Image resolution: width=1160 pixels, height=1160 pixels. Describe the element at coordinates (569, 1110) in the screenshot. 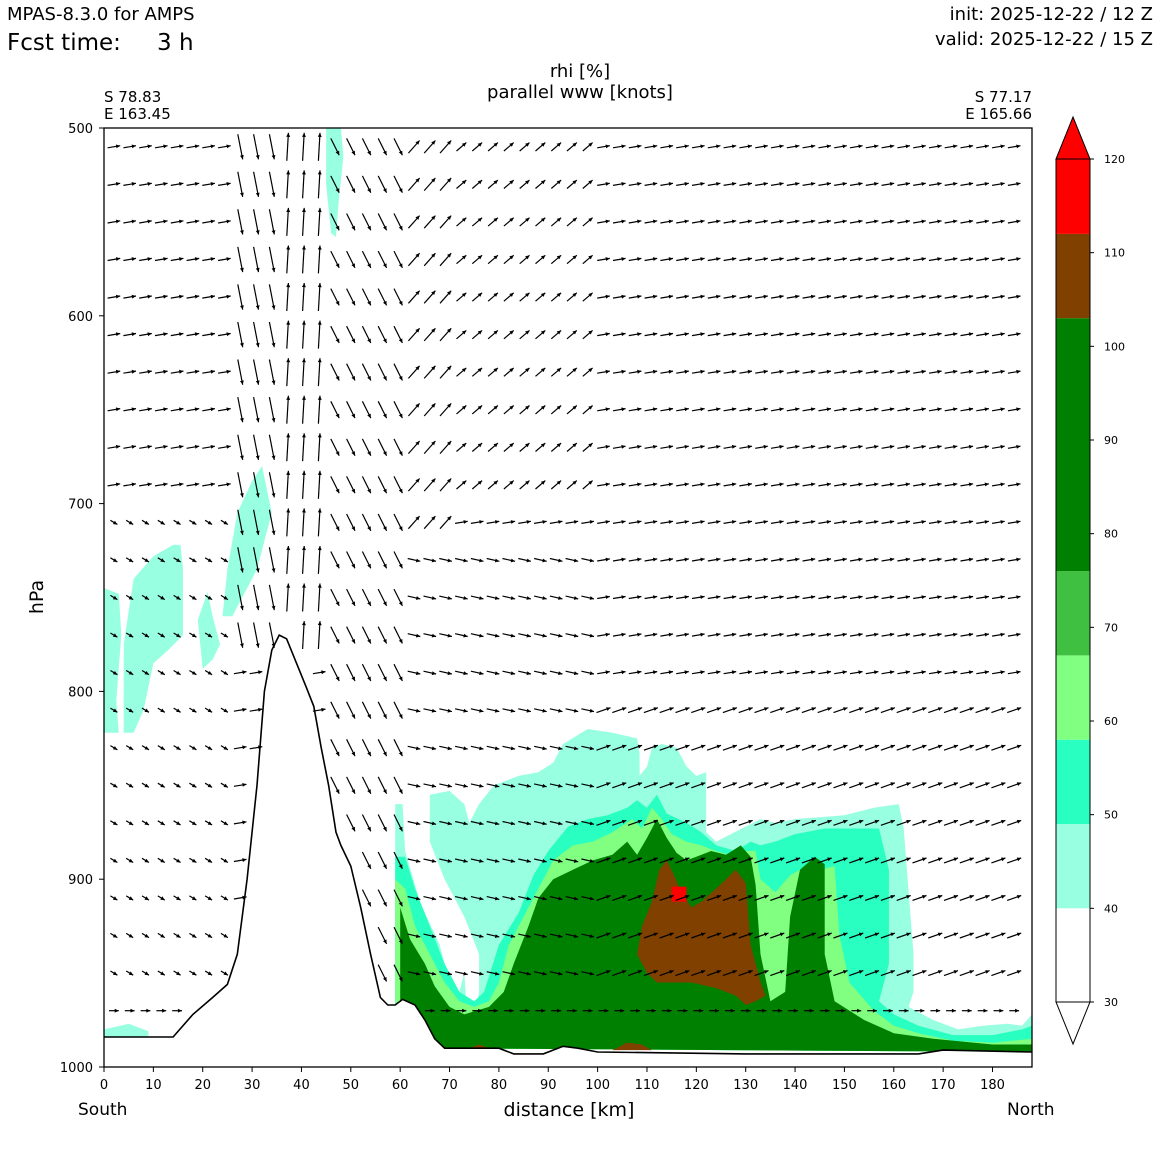

I see `x-axis-label: distance [km]` at that location.